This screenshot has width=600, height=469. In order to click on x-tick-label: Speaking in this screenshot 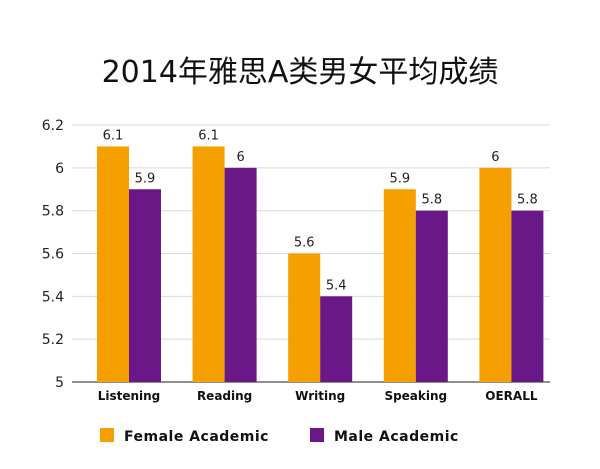, I will do `click(415, 396)`.